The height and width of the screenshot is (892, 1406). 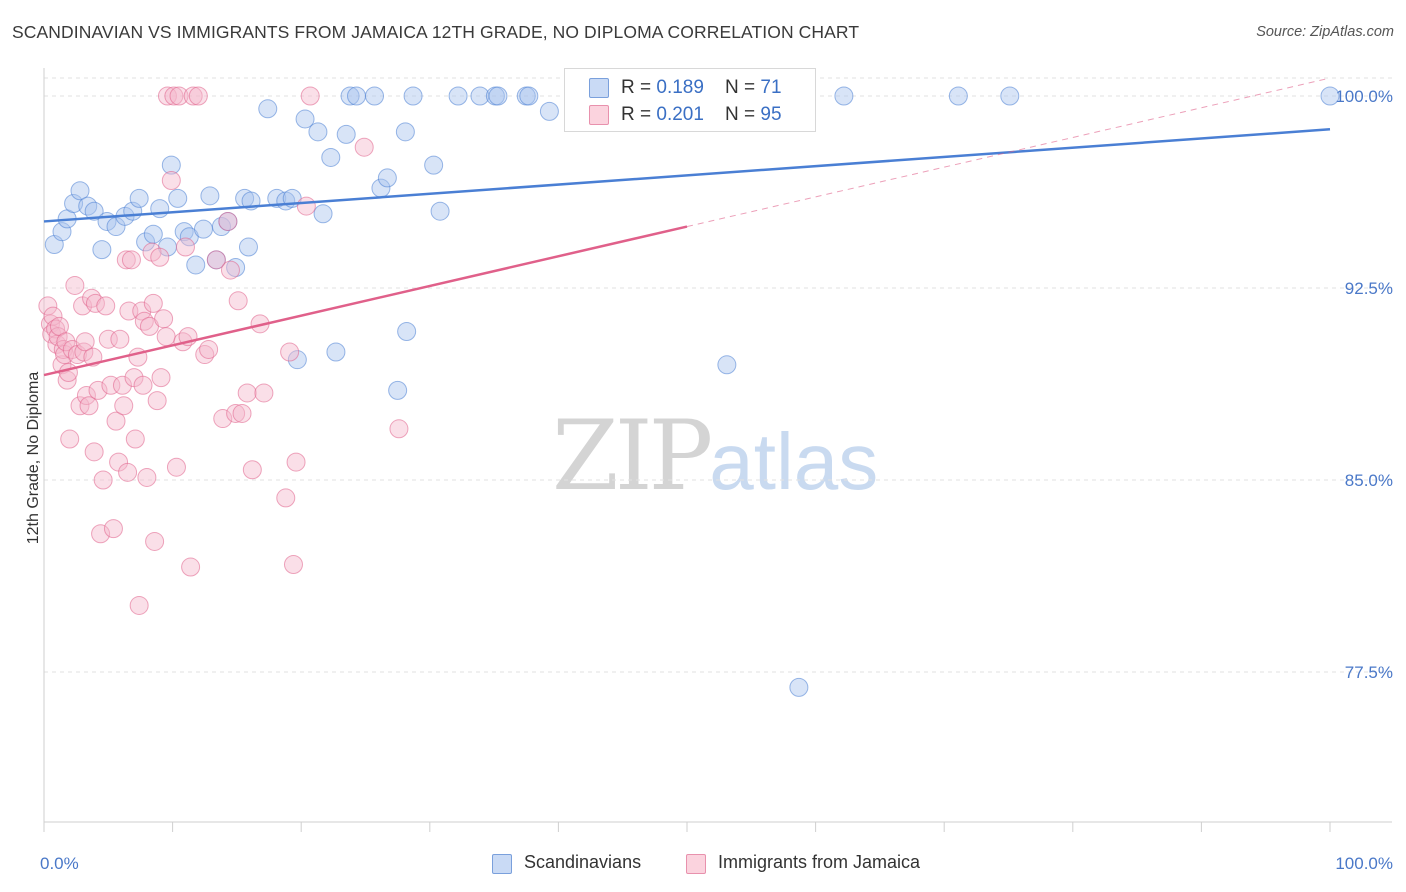 What do you see at coordinates (639, 114) in the screenshot?
I see `legend-r-label: R =` at bounding box center [639, 114].